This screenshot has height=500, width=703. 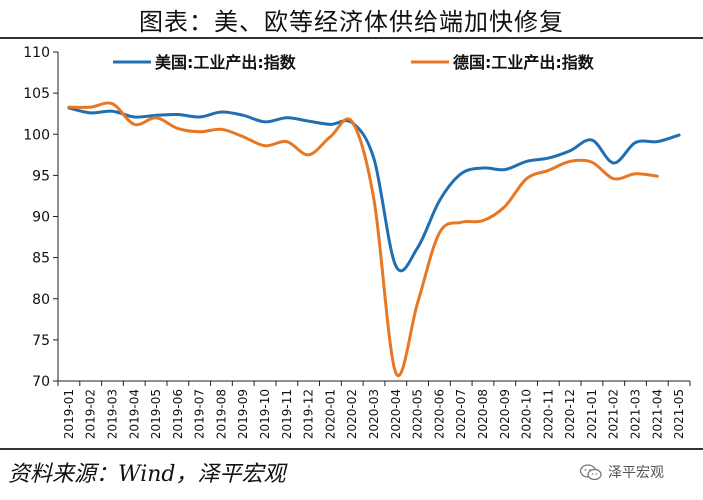 What do you see at coordinates (41, 176) in the screenshot?
I see `y-tick-label: 95` at bounding box center [41, 176].